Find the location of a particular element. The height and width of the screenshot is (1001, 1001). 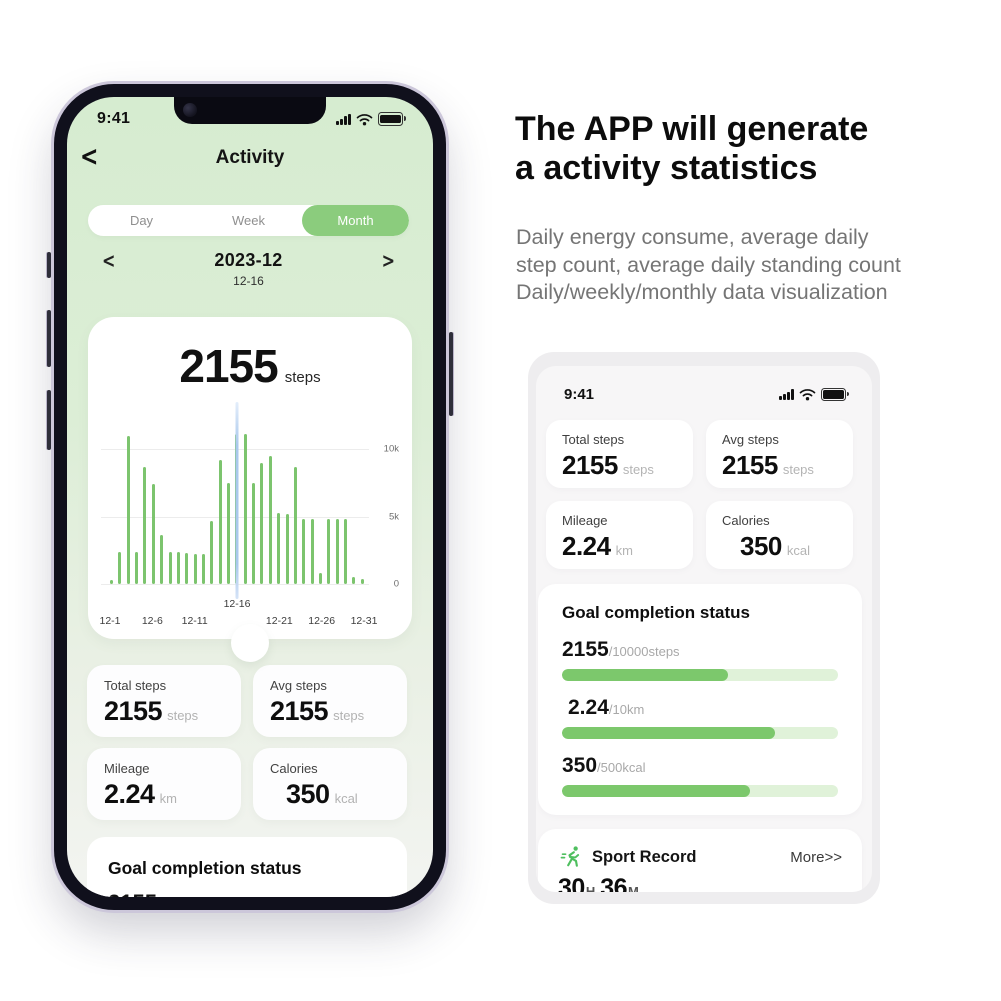

wifi-icon is located at coordinates (807, 395).